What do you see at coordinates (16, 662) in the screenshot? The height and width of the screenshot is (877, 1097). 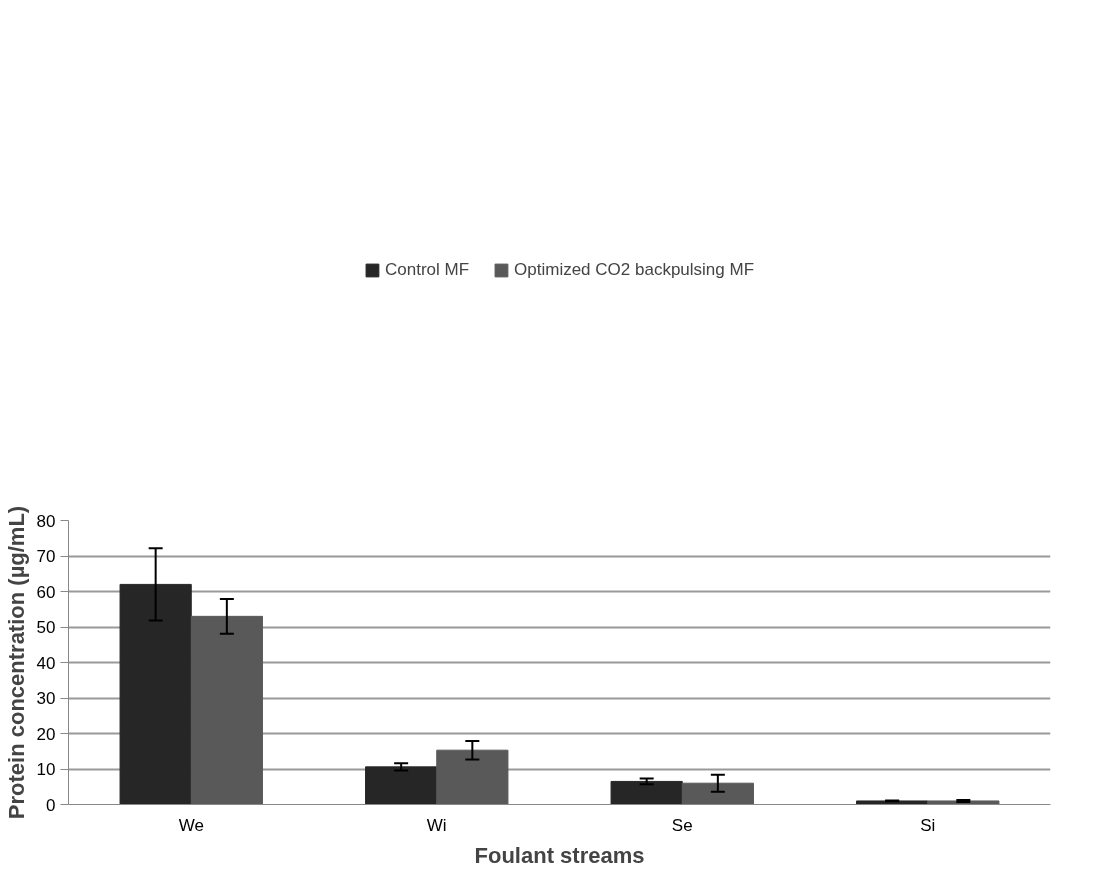 I see `y-axis-title: Protein concentration (µg/mL)` at bounding box center [16, 662].